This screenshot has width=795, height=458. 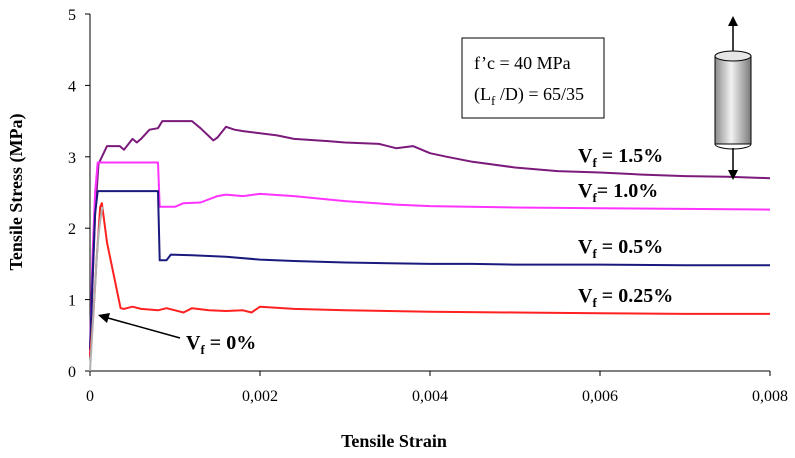 What do you see at coordinates (72, 229) in the screenshot?
I see `y-tick-label-2: 2` at bounding box center [72, 229].